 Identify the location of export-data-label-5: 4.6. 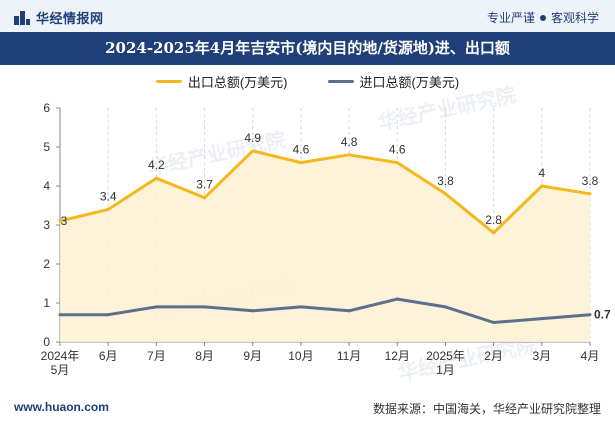
(301, 150).